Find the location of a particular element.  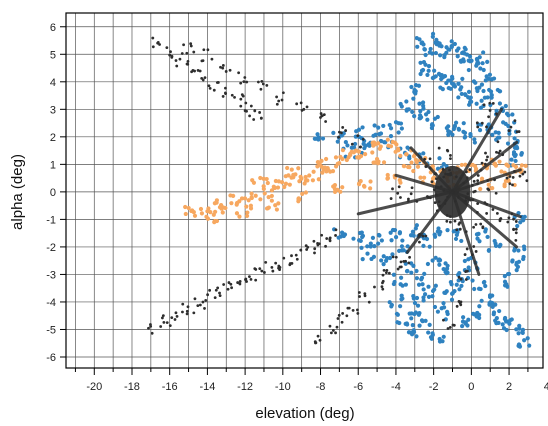

x-tick-label: 0 is located at coordinates (471, 387).